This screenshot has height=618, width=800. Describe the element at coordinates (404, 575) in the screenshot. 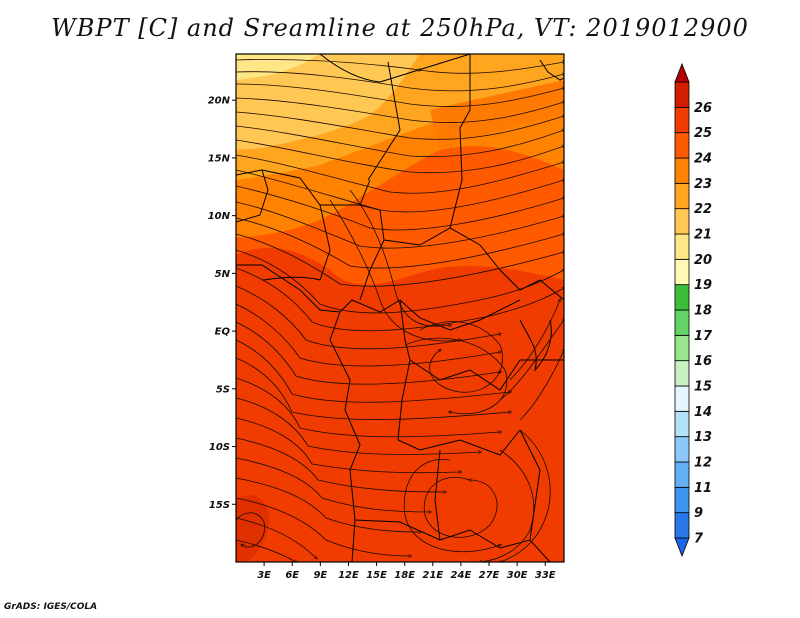

I see `lon-tick-label: 18E` at that location.